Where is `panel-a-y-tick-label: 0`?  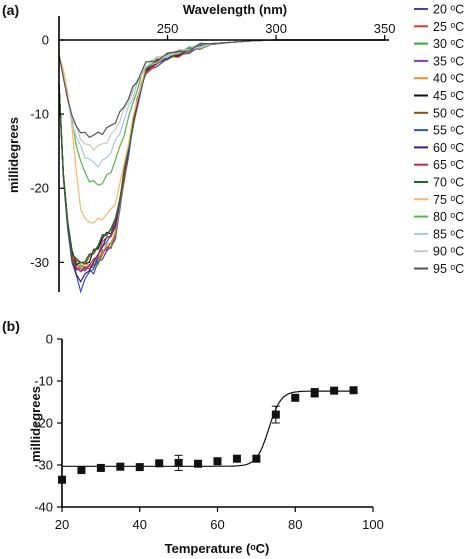 panel-a-y-tick-label: 0 is located at coordinates (45, 40).